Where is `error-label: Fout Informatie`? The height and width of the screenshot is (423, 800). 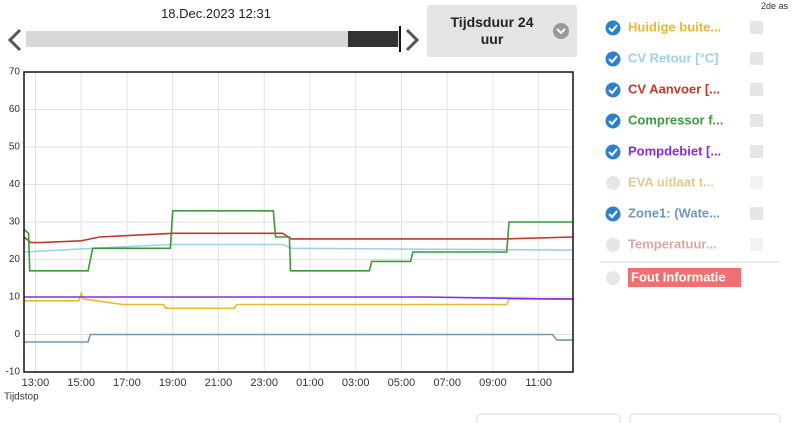 error-label: Fout Informatie is located at coordinates (678, 276).